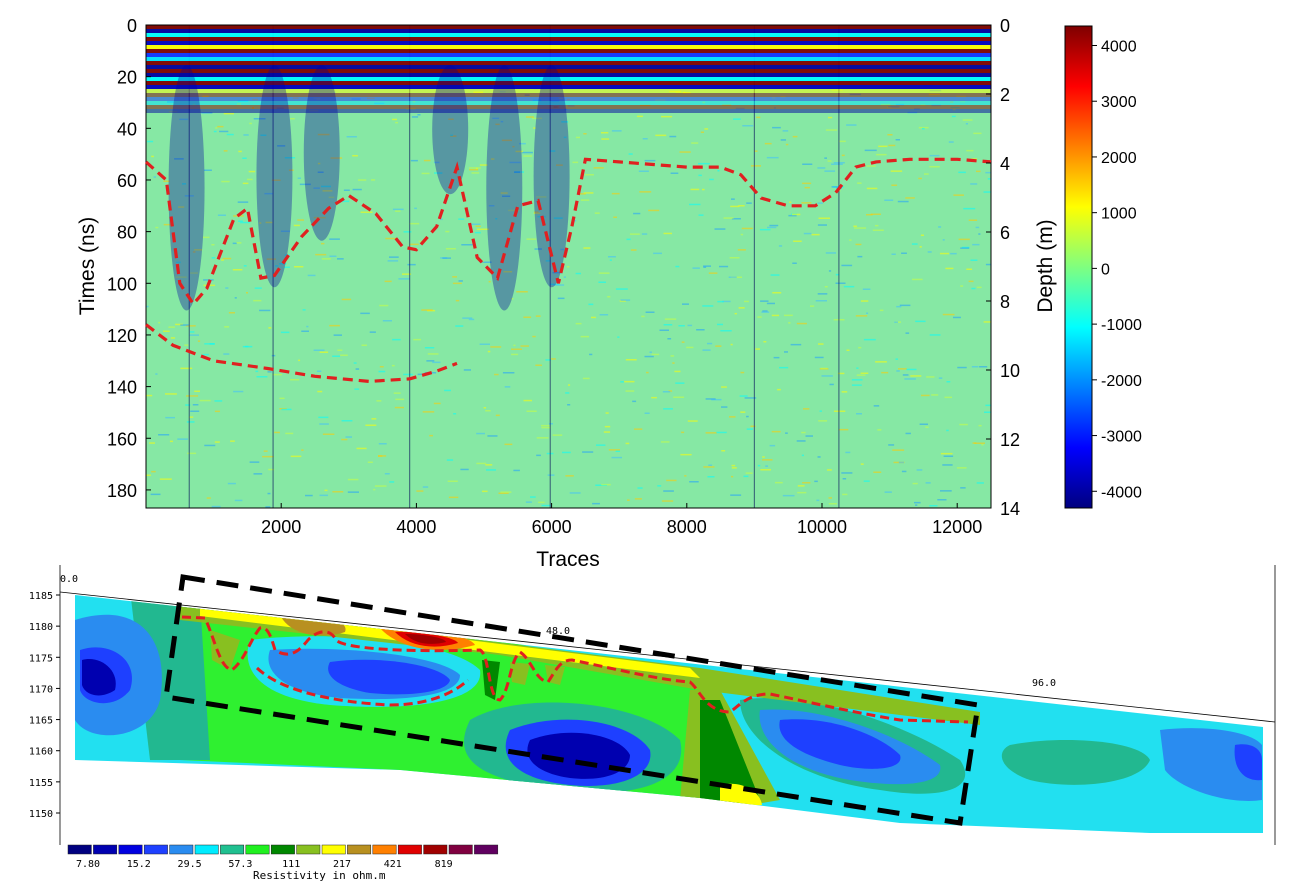 This screenshot has height=886, width=1305. What do you see at coordinates (291, 864) in the screenshot?
I see `legend-label: 111` at bounding box center [291, 864].